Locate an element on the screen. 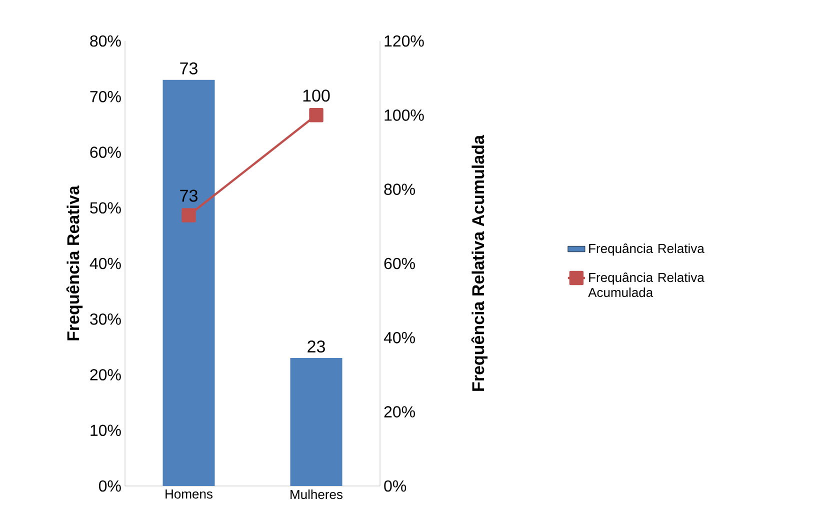 The image size is (823, 524). y2-axis-title: Frequência Relativa Acumulada is located at coordinates (479, 262).